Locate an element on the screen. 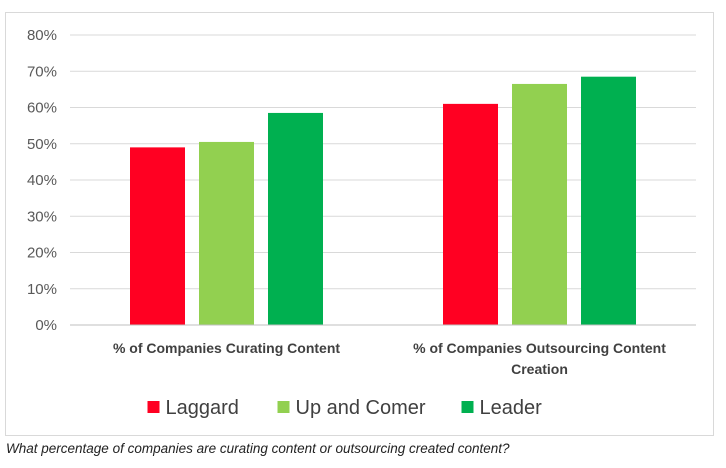 The width and height of the screenshot is (726, 468). legend-label: Laggard is located at coordinates (202, 408).